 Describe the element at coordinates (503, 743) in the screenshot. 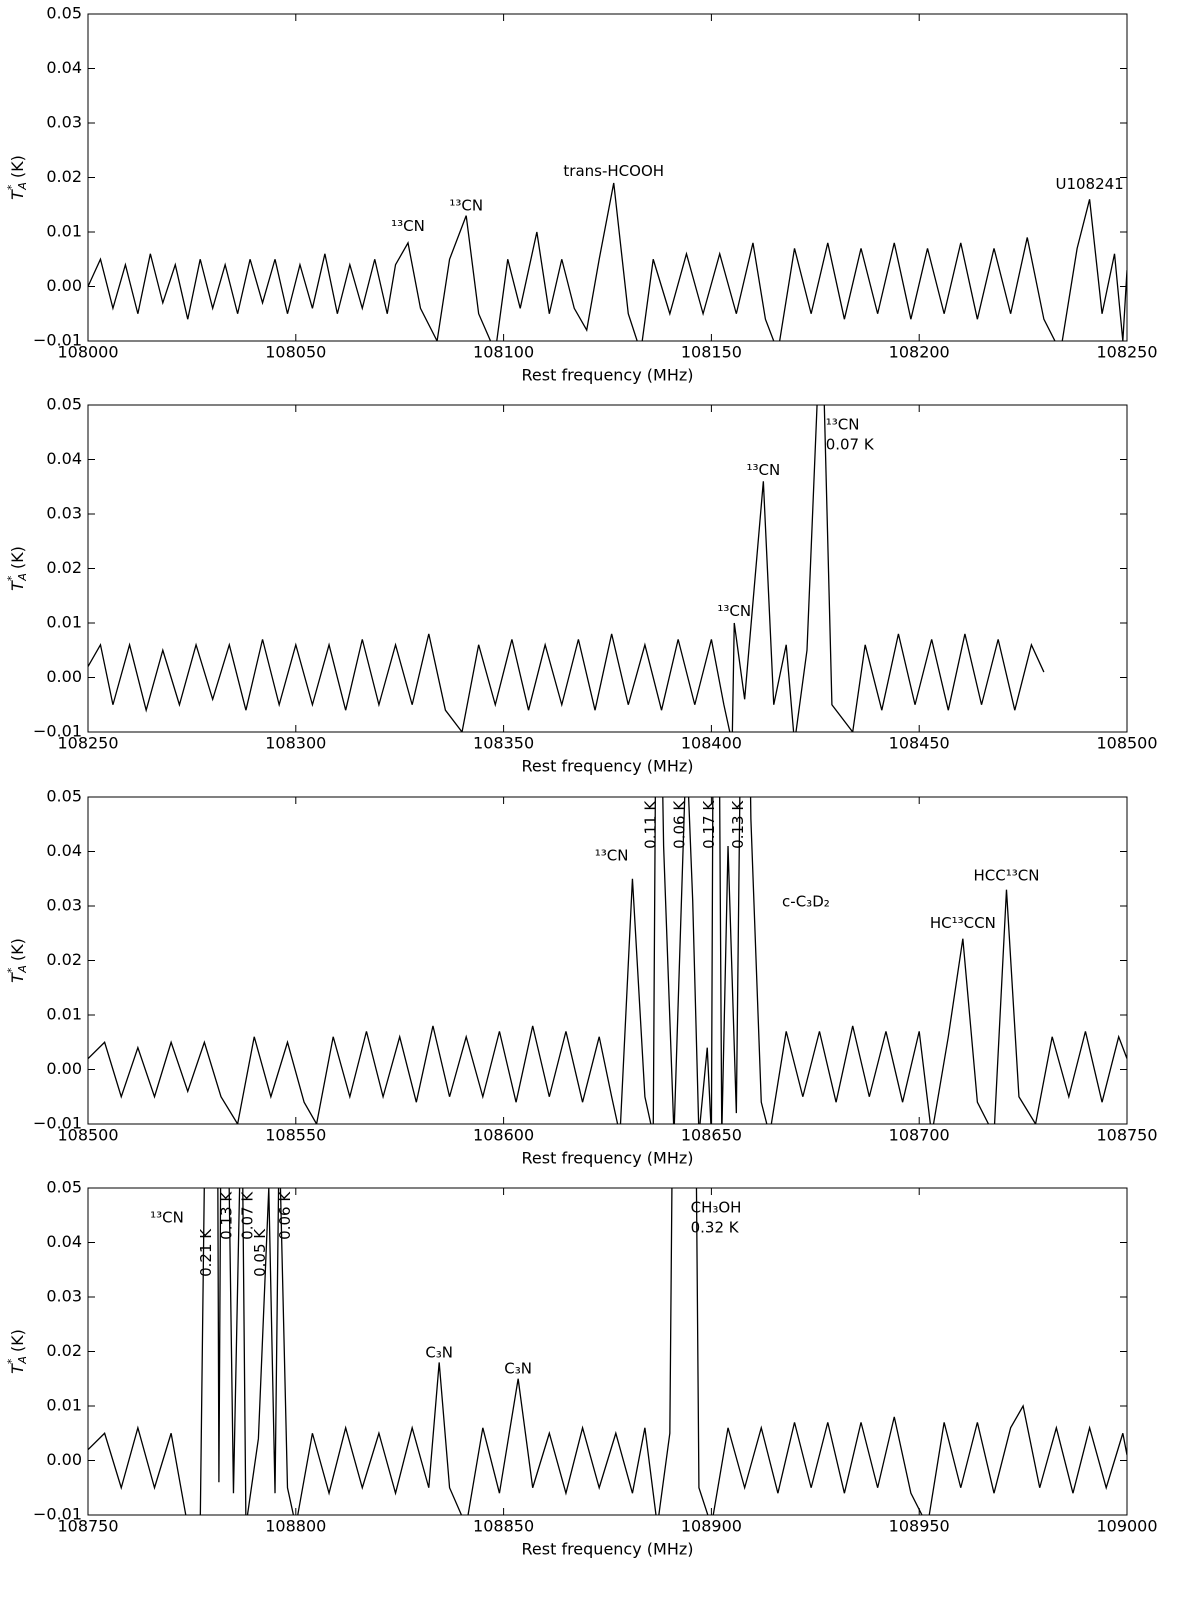

I see `x-tick-label: 108350` at that location.